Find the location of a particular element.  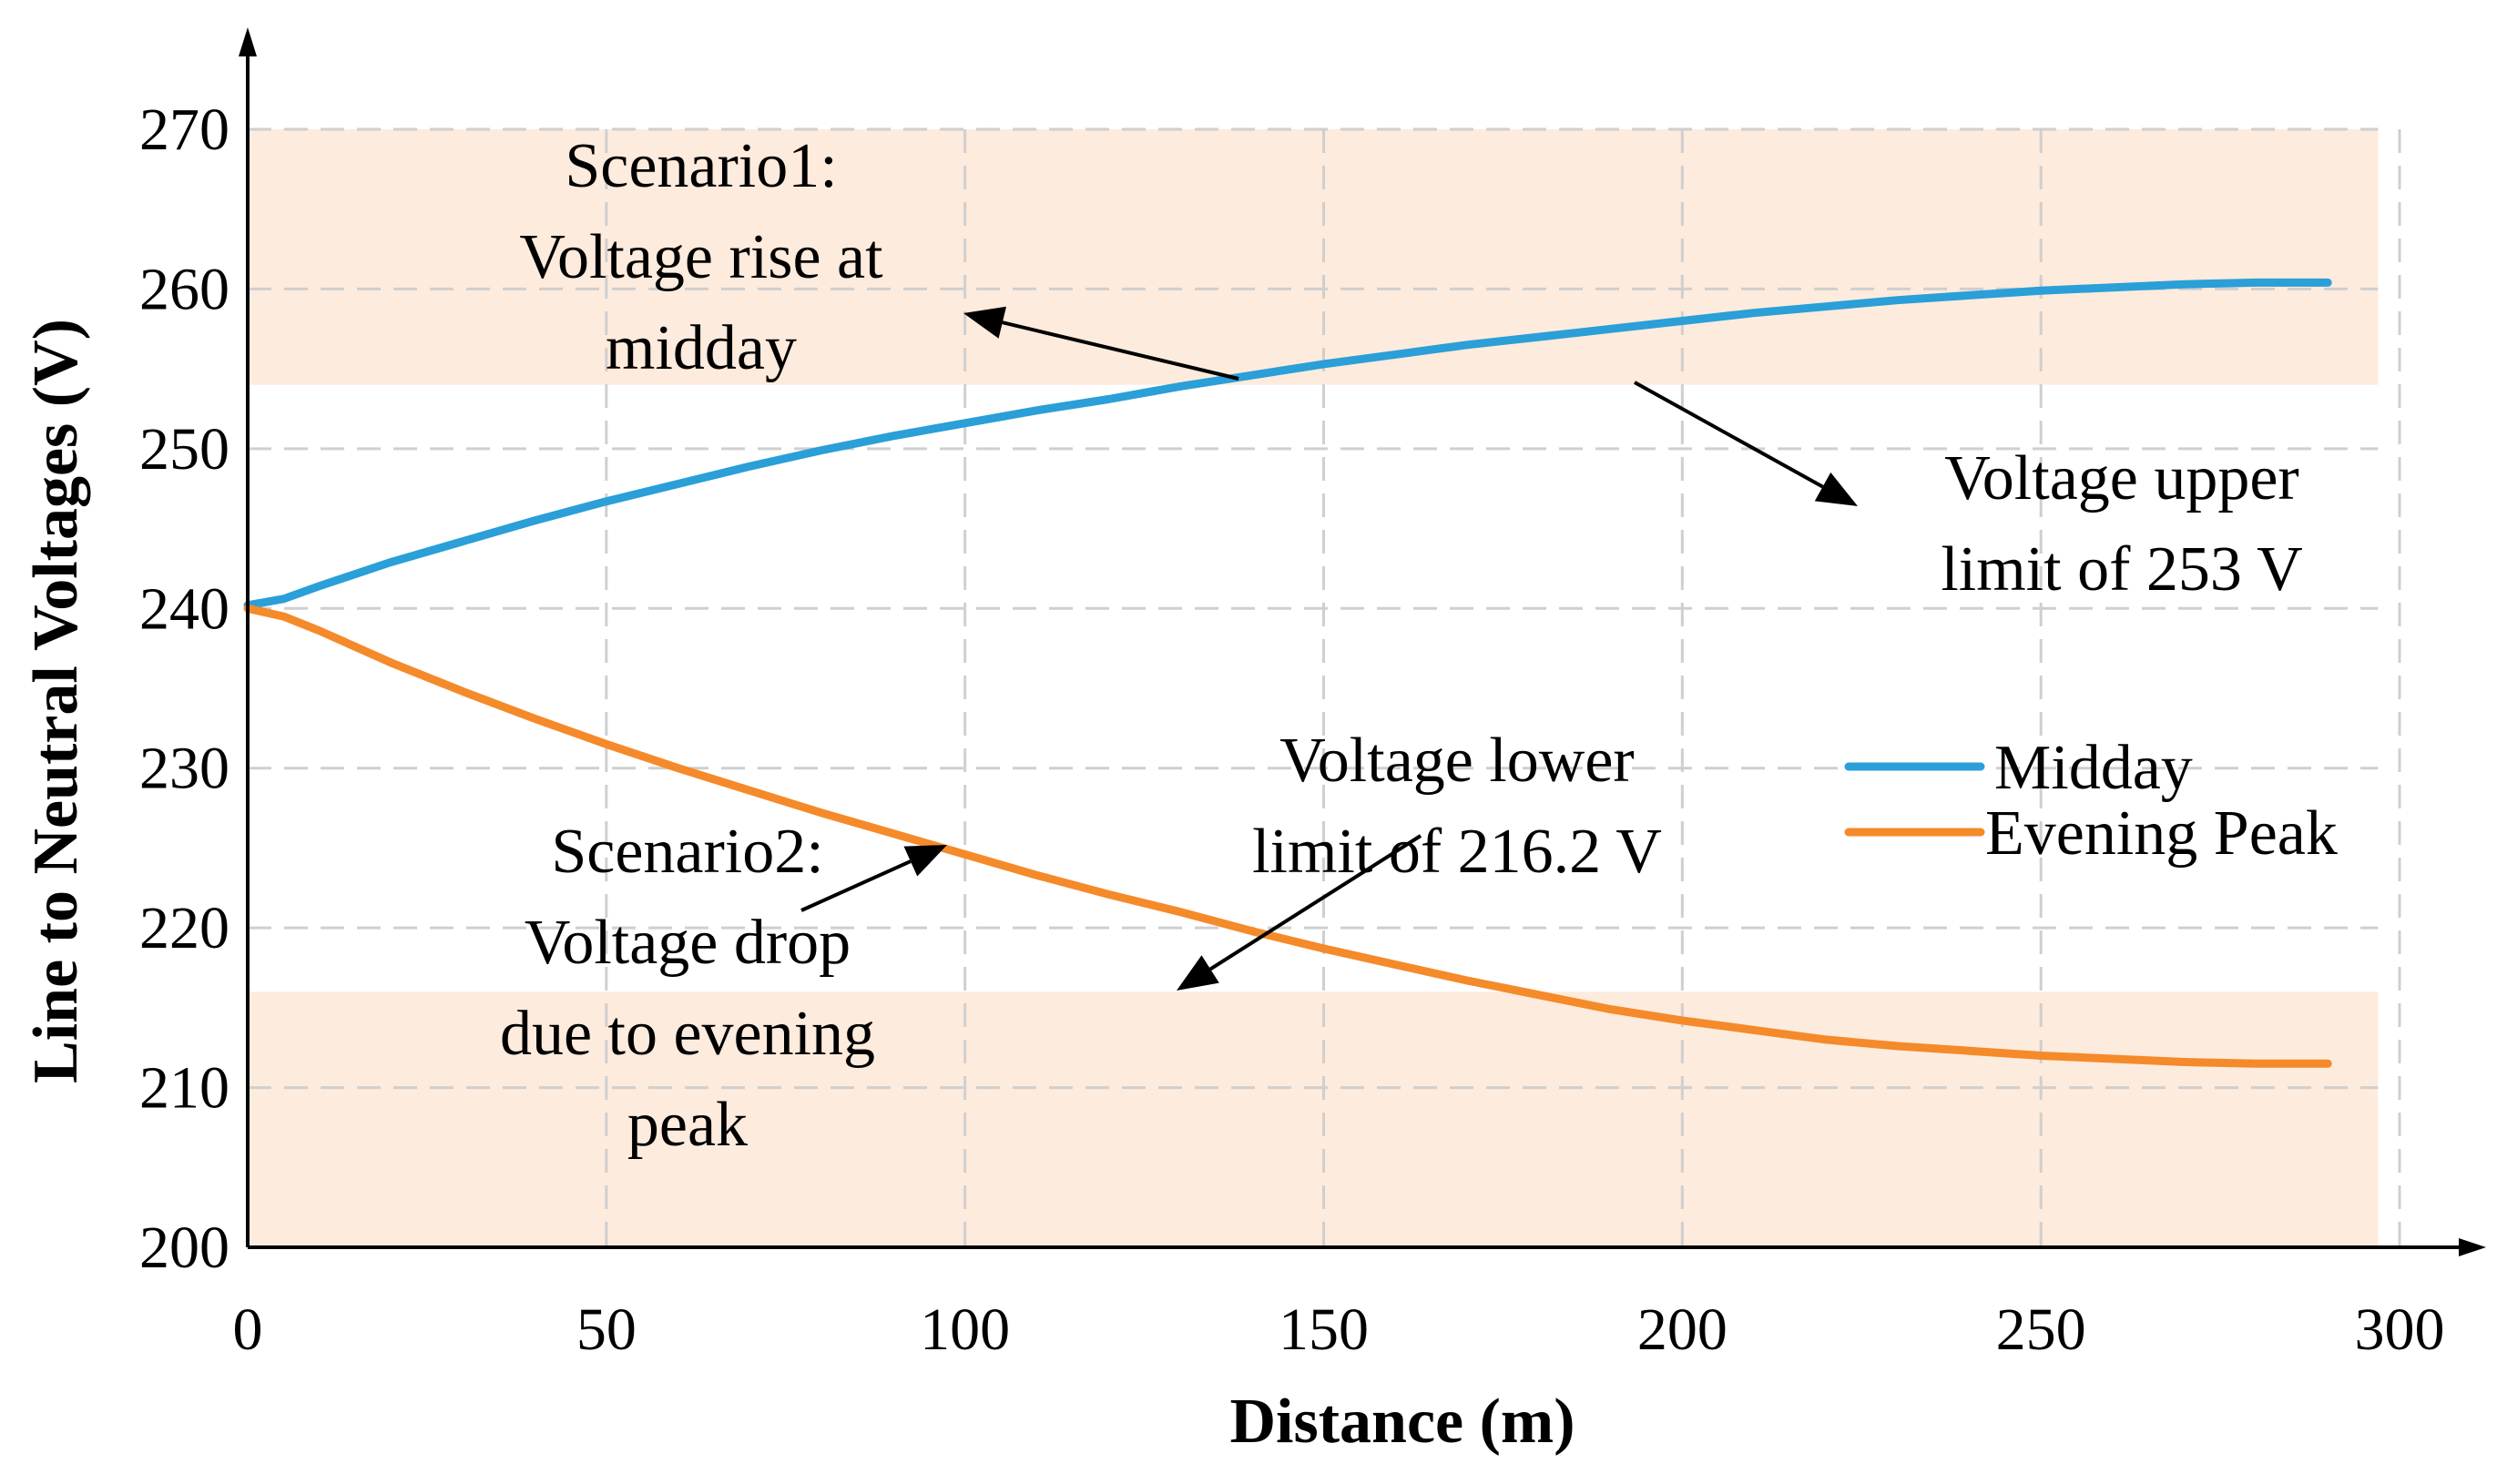

y-axis-arrowhead is located at coordinates (248, 41).